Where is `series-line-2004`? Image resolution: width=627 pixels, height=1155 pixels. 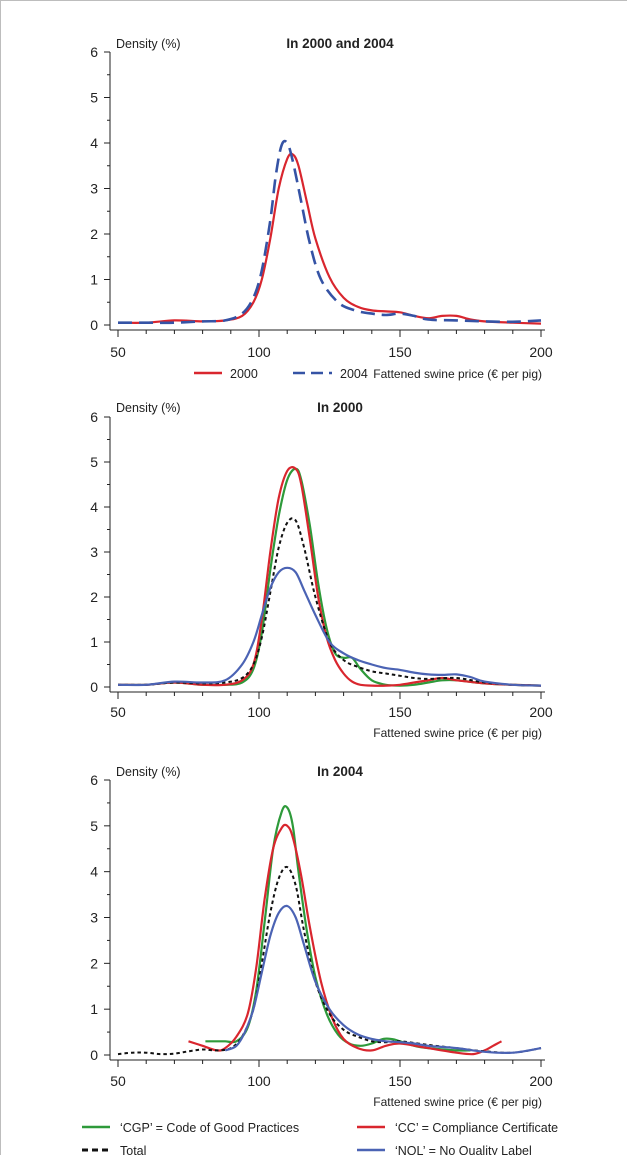 series-line-2004 is located at coordinates (329, 232).